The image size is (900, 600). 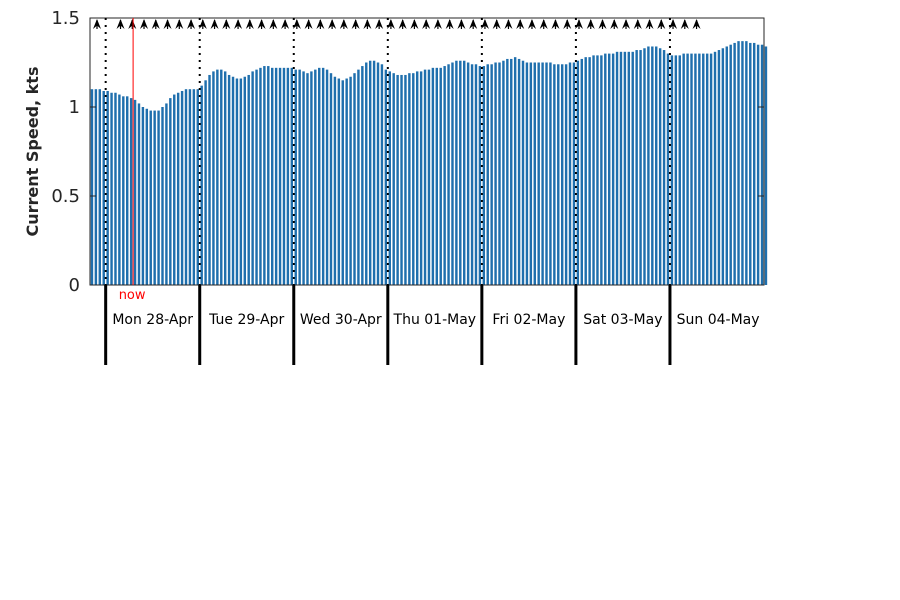 I want to click on now-label: now, so click(x=132, y=295).